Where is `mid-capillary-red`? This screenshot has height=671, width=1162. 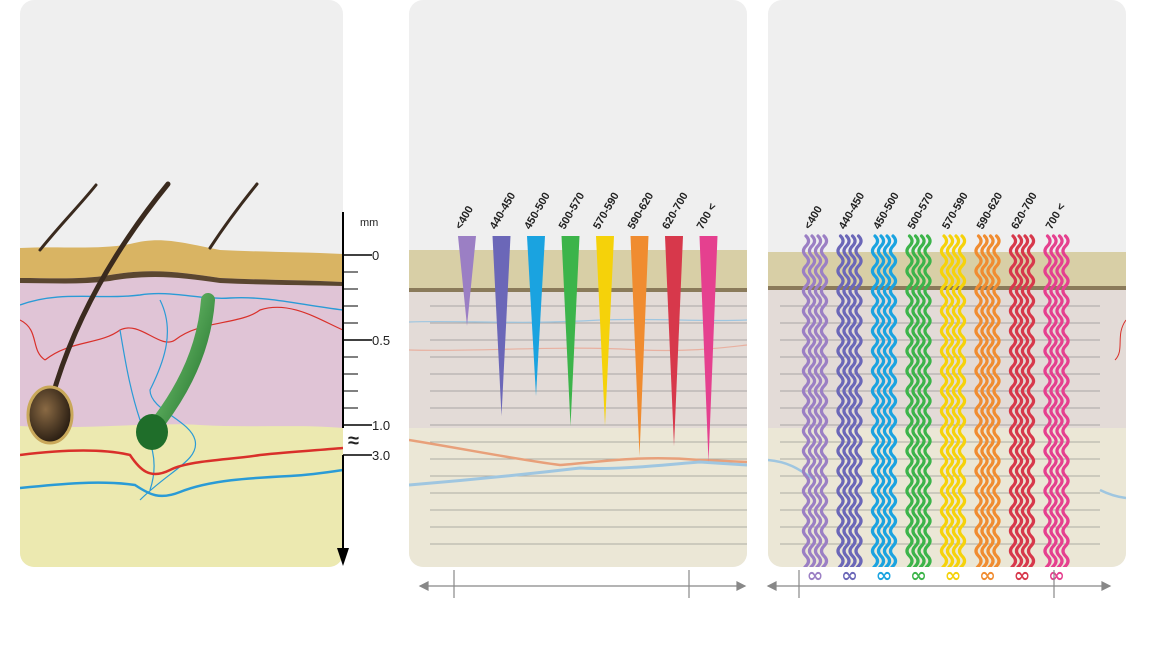
mid-capillary-red is located at coordinates (578, 348).